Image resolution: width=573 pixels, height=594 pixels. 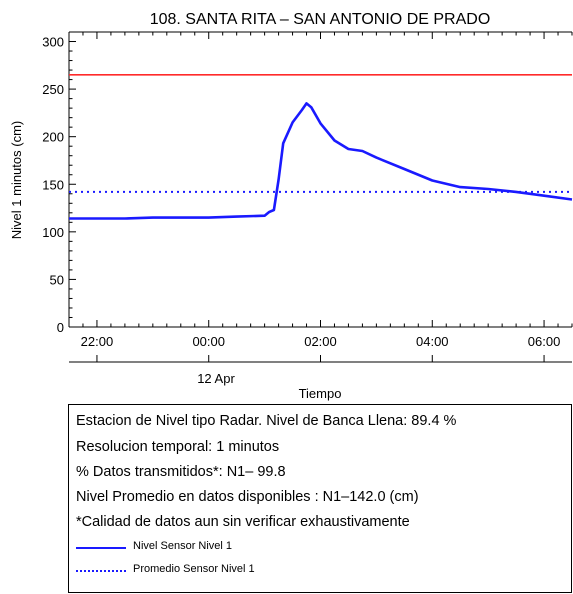 What do you see at coordinates (101, 571) in the screenshot?
I see `legend-swatch-dotted` at bounding box center [101, 571].